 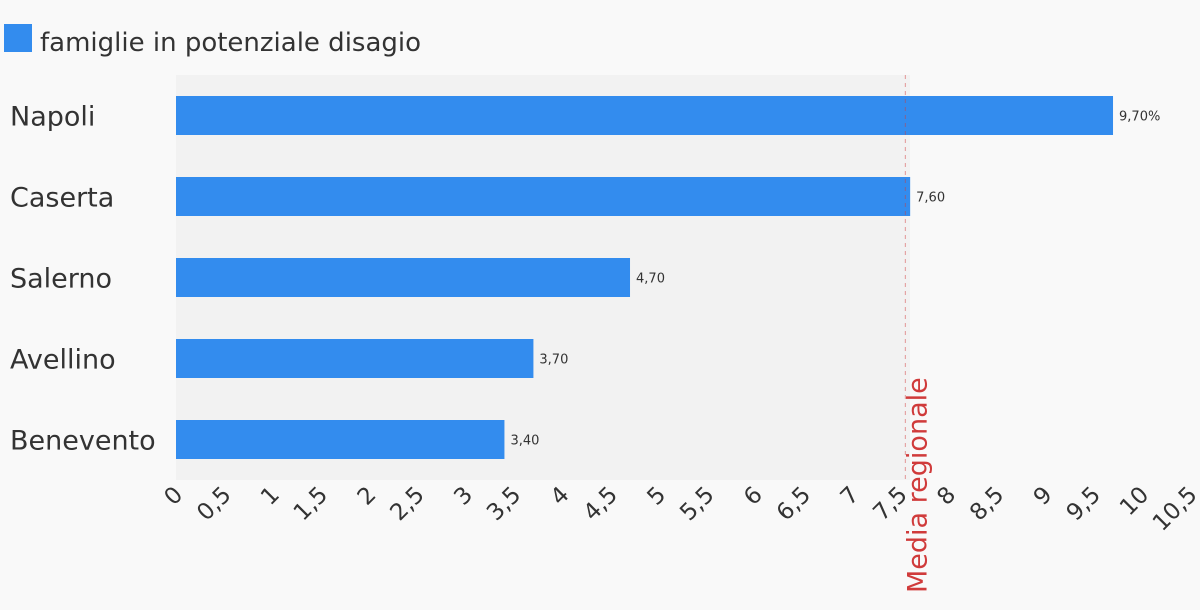 I want to click on x-tick-label: 0,5, so click(x=214, y=504).